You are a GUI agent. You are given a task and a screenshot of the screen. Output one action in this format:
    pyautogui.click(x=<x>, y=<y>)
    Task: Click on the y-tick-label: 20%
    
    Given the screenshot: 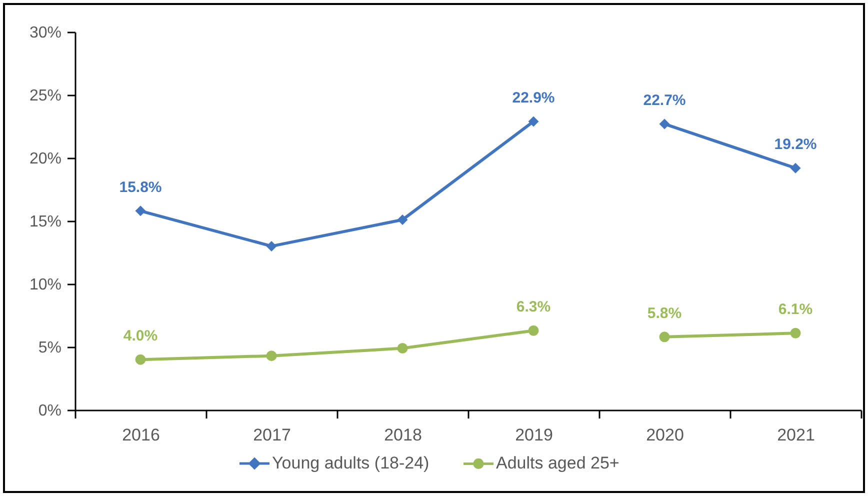 What is the action you would take?
    pyautogui.click(x=45, y=159)
    